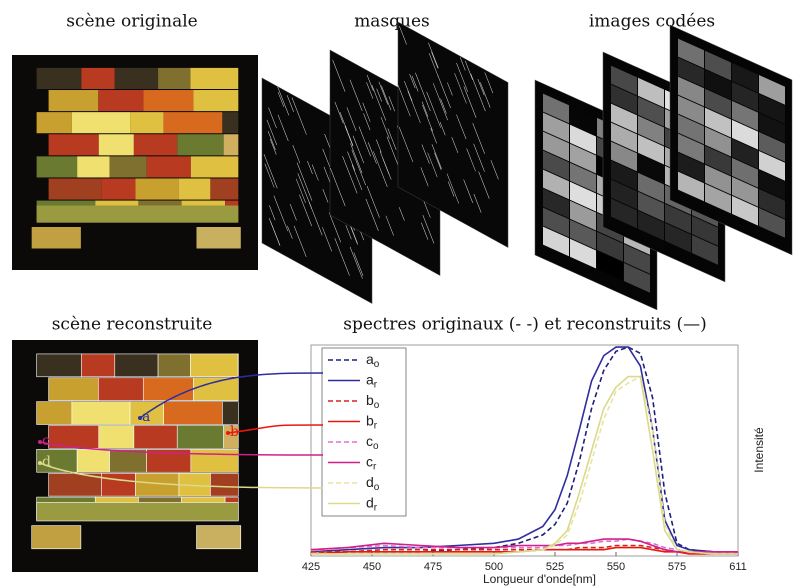 Image resolution: width=795 pixels, height=588 pixels. I want to click on legend-box, so click(364, 432).